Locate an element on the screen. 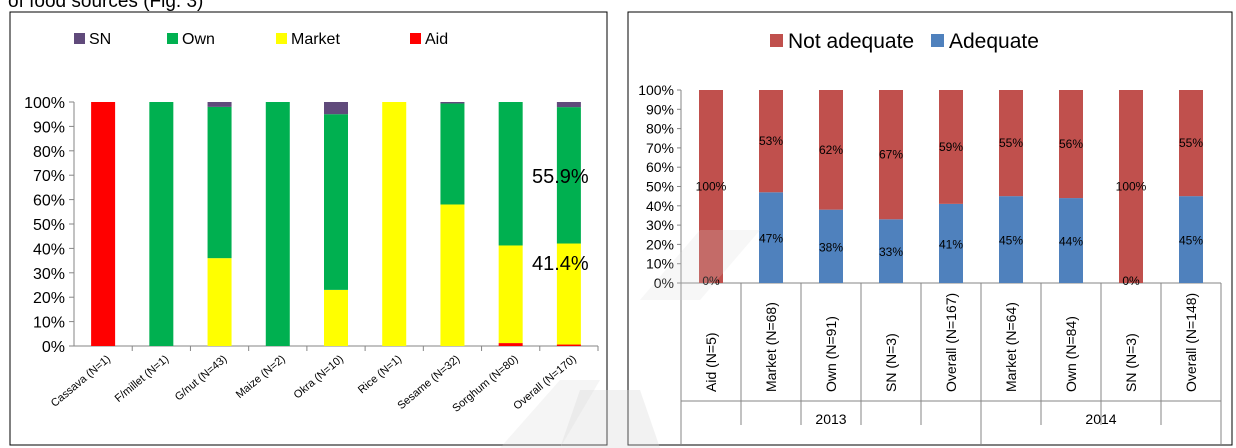 This screenshot has height=448, width=1236. data-label-adequate: 41% is located at coordinates (951, 244).